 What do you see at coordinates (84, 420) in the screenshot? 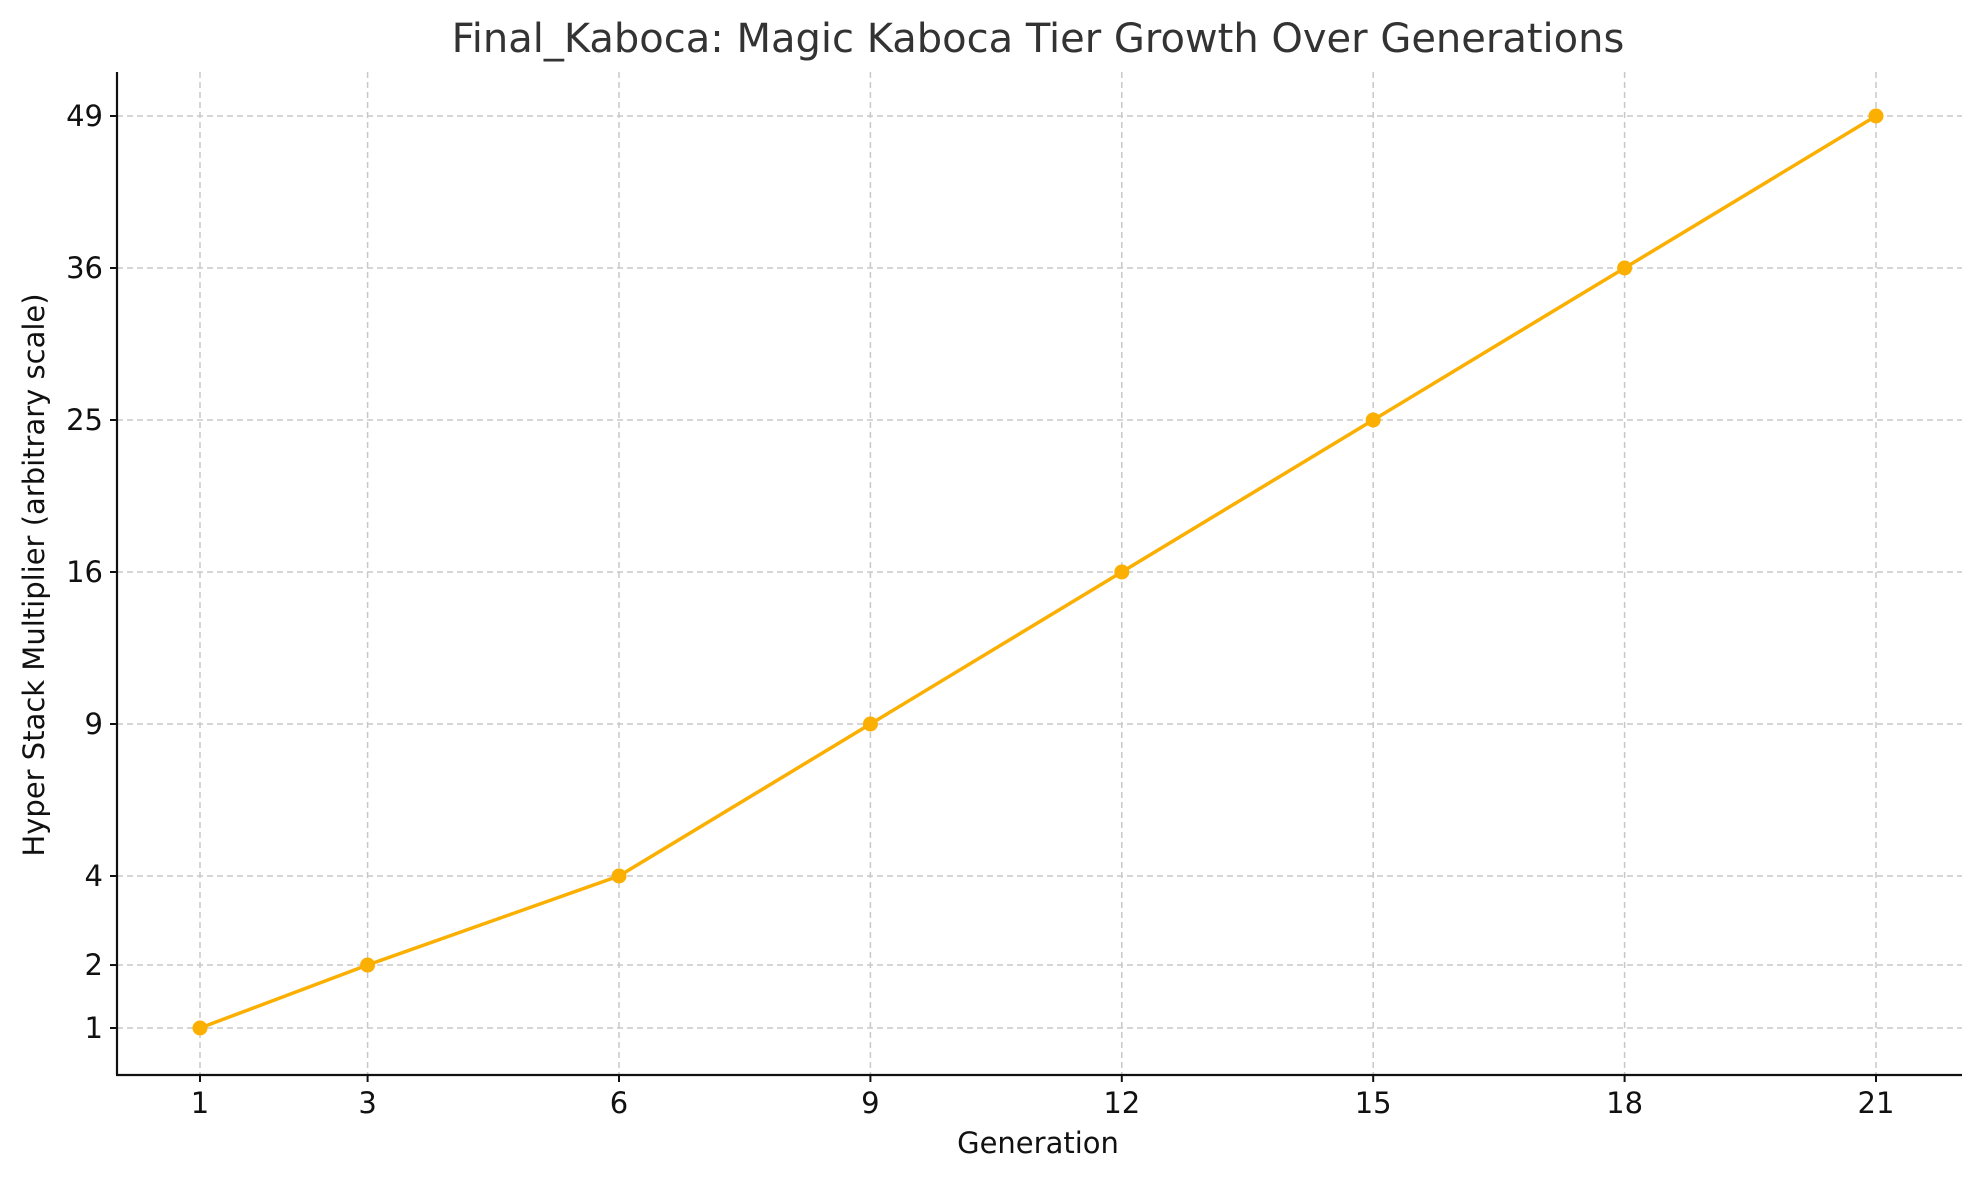
I see `y-tick-label: 25` at bounding box center [84, 420].